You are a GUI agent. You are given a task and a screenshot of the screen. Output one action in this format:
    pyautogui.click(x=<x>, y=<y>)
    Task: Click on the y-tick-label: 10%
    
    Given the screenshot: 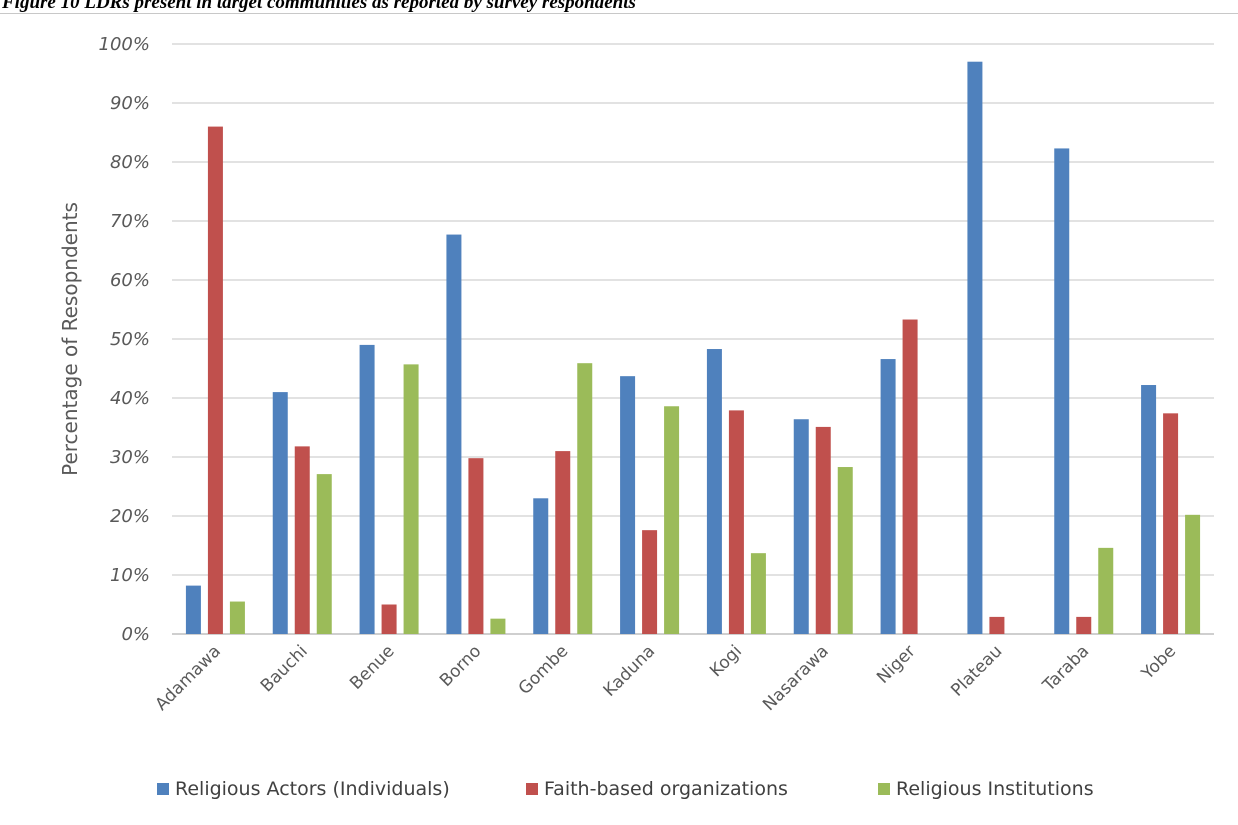 What is the action you would take?
    pyautogui.click(x=130, y=575)
    